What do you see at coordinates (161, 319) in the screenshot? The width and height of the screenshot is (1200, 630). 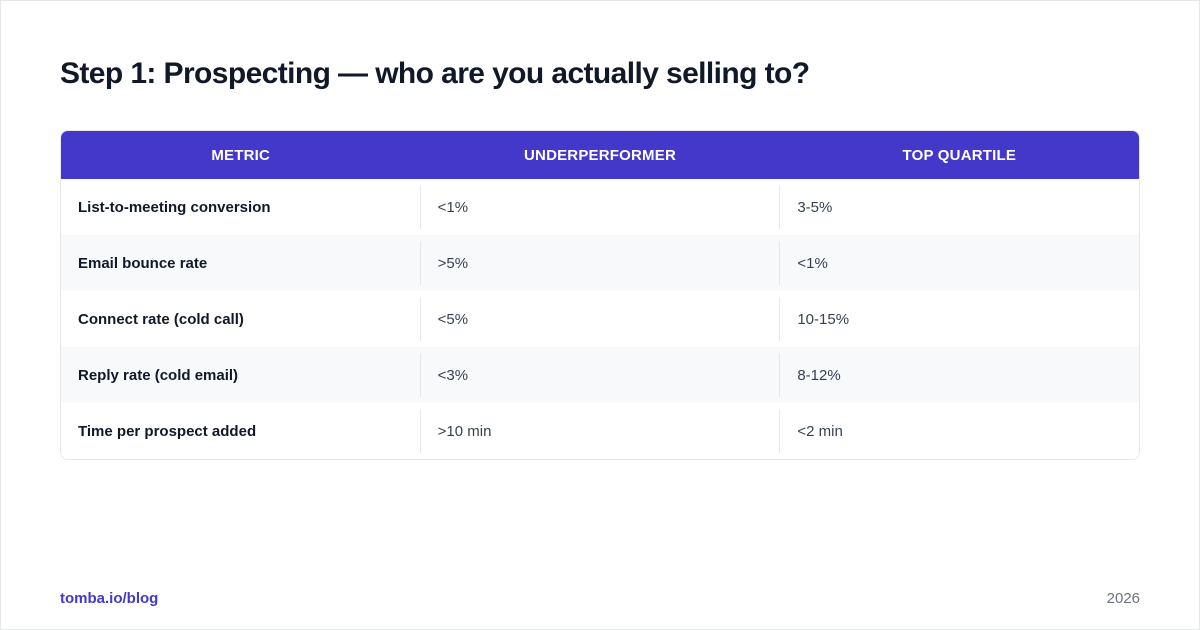 I see `metric-cell: Connect rate (cold call)` at bounding box center [161, 319].